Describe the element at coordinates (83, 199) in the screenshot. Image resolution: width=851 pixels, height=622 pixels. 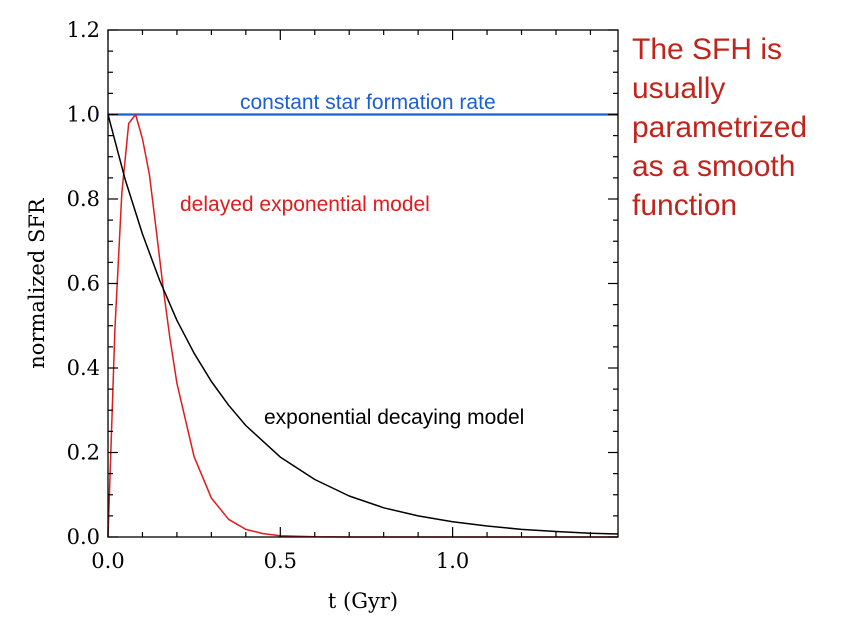
I see `y-tick-label: 0.8` at that location.